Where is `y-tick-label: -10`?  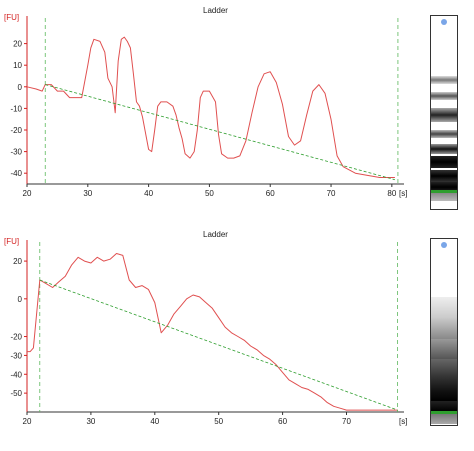
y-tick-label: -10 is located at coordinates (16, 108).